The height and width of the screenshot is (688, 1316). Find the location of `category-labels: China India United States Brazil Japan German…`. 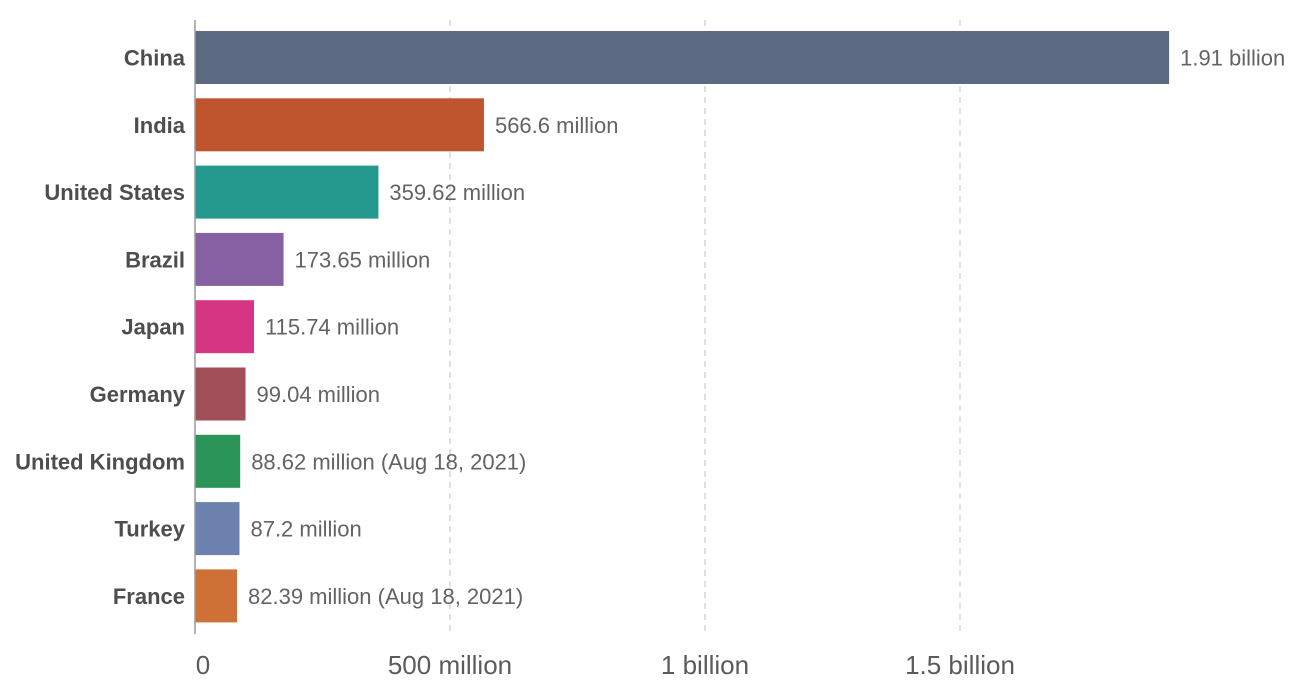

category-labels: China India United States Brazil Japan German… is located at coordinates (100, 327).